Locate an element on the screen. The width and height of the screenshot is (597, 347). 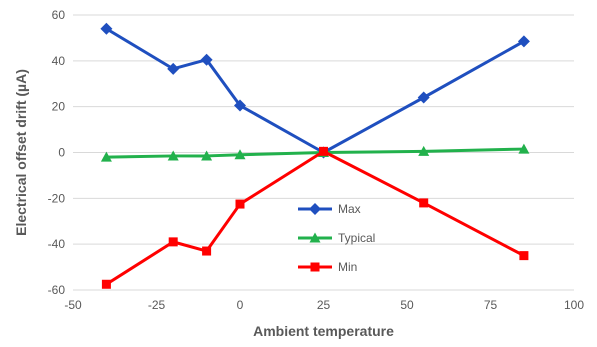
y-axis-ticks: -60 -40 -20 0 20 40 60 is located at coordinates (57, 152).